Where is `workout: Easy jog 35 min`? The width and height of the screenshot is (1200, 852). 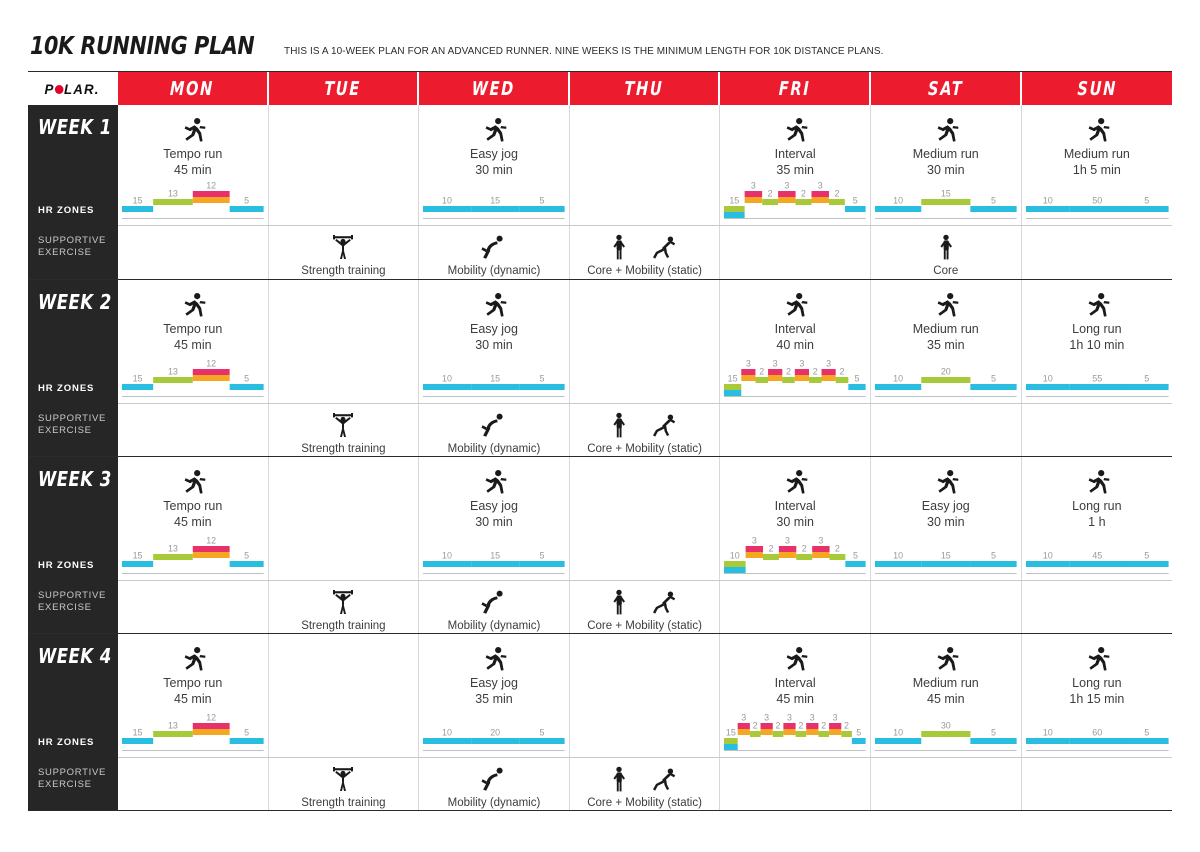
workout: Easy jog 35 min is located at coordinates (494, 695).